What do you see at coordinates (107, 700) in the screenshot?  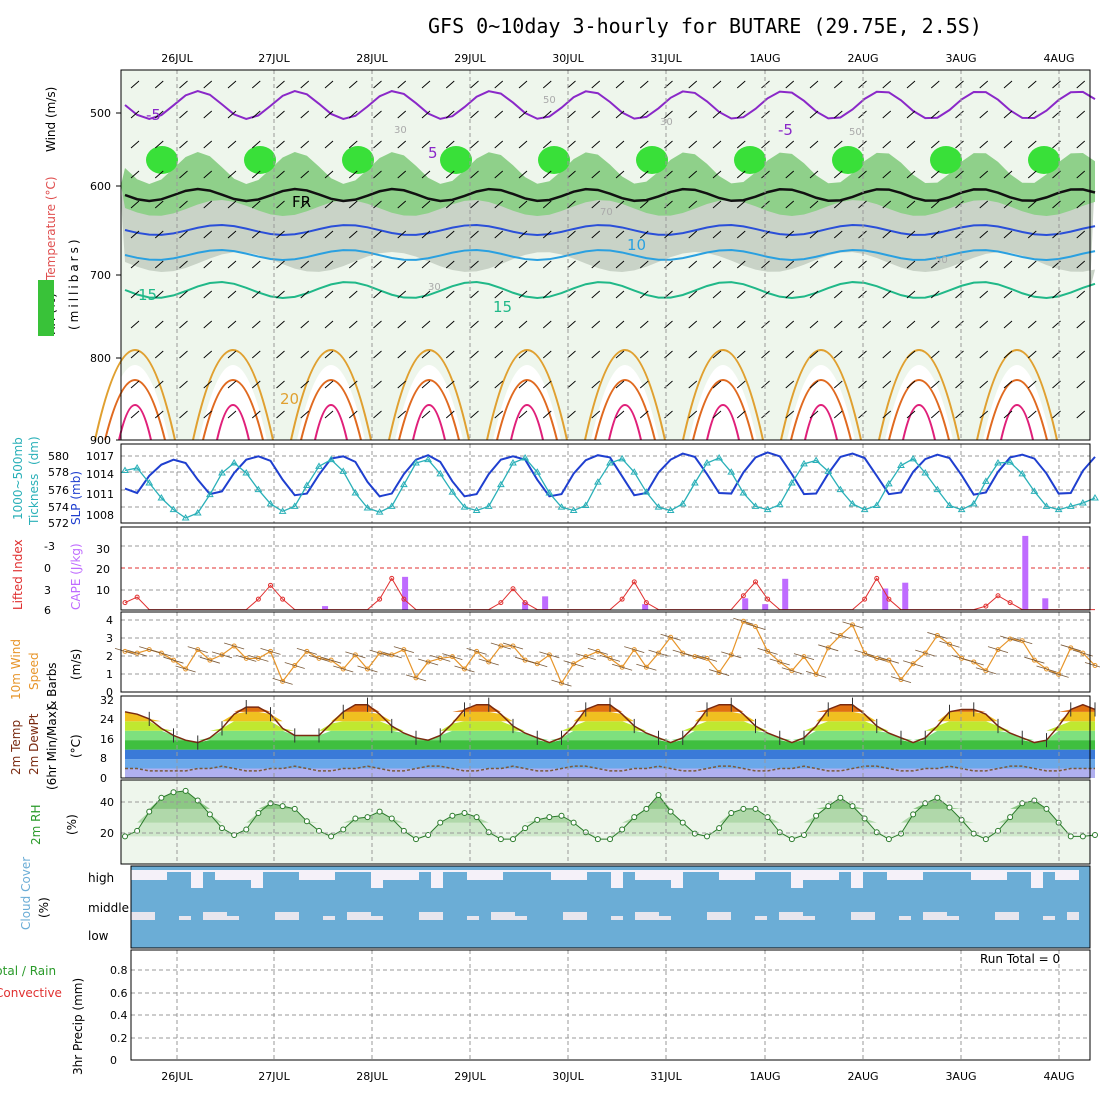 I see `ytick-label: 32` at bounding box center [107, 700].